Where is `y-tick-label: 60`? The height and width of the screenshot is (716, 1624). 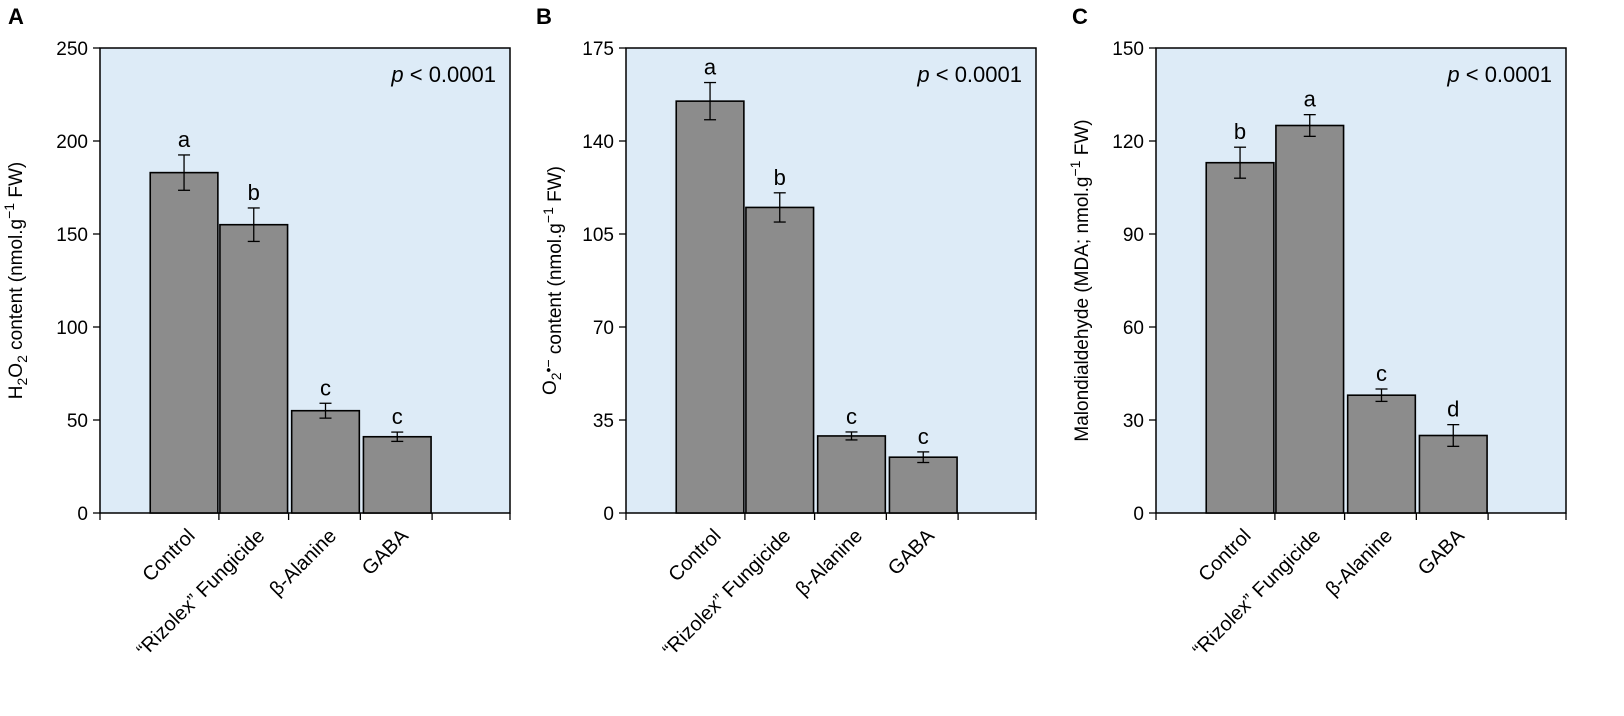 y-tick-label: 60 is located at coordinates (1133, 328).